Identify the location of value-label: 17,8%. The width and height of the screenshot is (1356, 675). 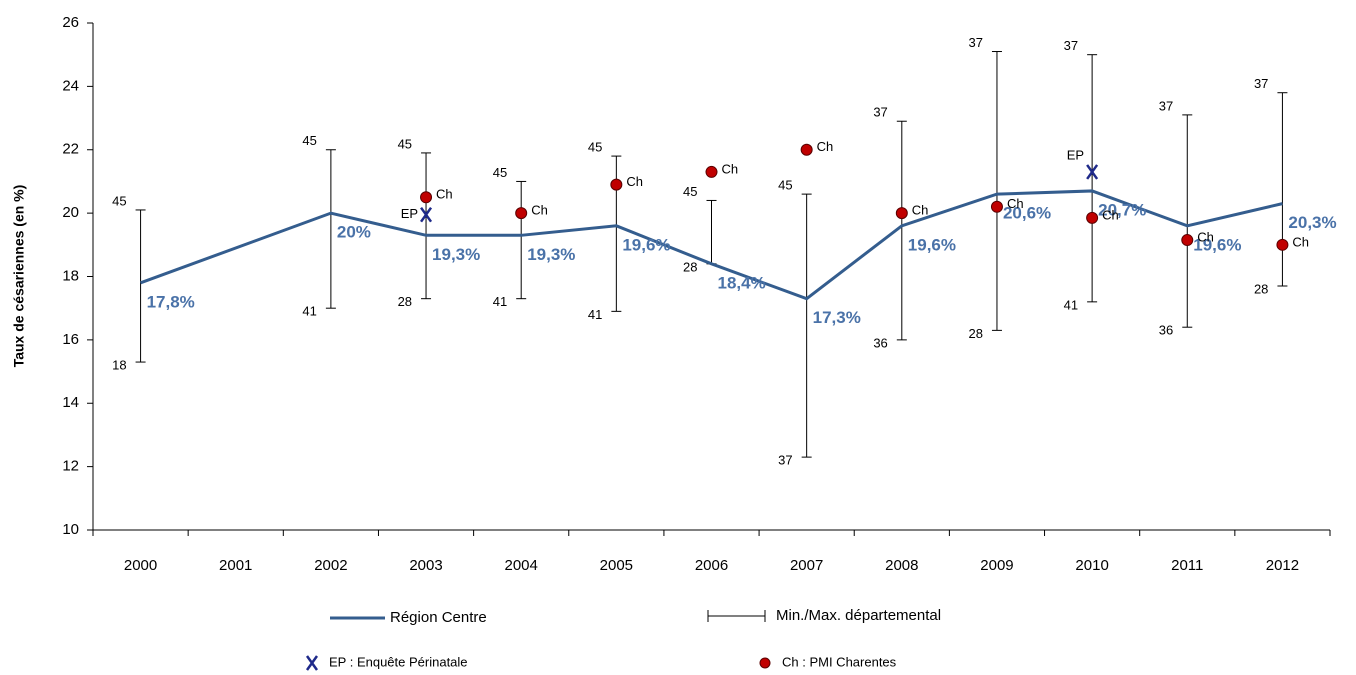
(171, 301).